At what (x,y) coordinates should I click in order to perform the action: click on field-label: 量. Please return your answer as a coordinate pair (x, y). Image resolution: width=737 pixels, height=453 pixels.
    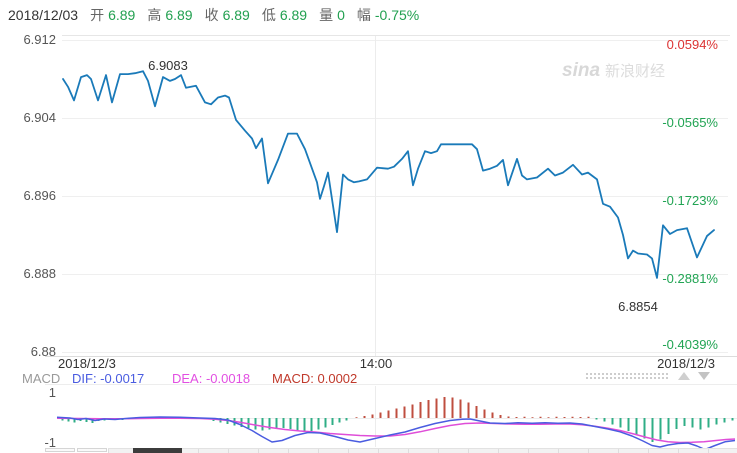
    Looking at the image, I should click on (326, 15).